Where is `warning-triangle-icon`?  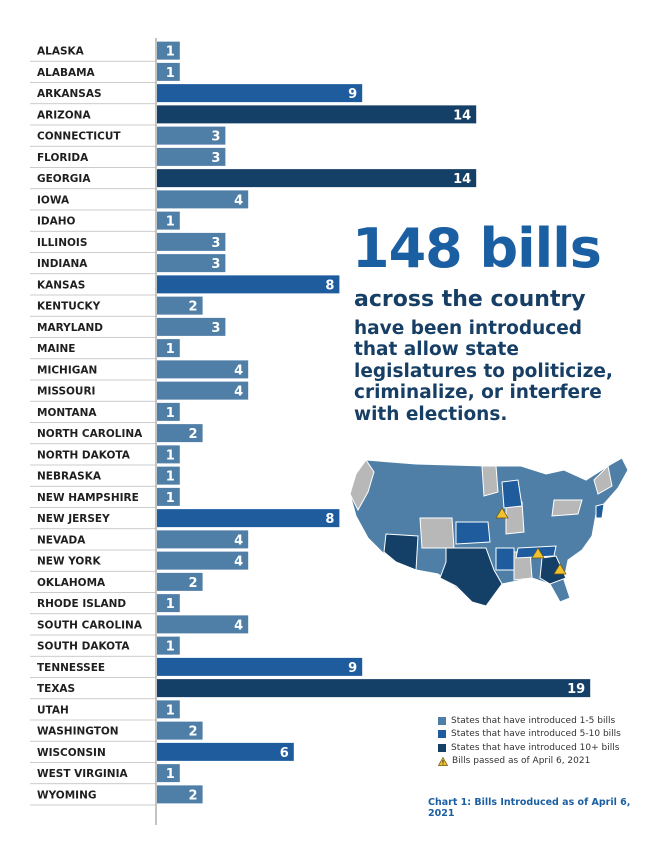
warning-triangle-icon is located at coordinates (443, 761).